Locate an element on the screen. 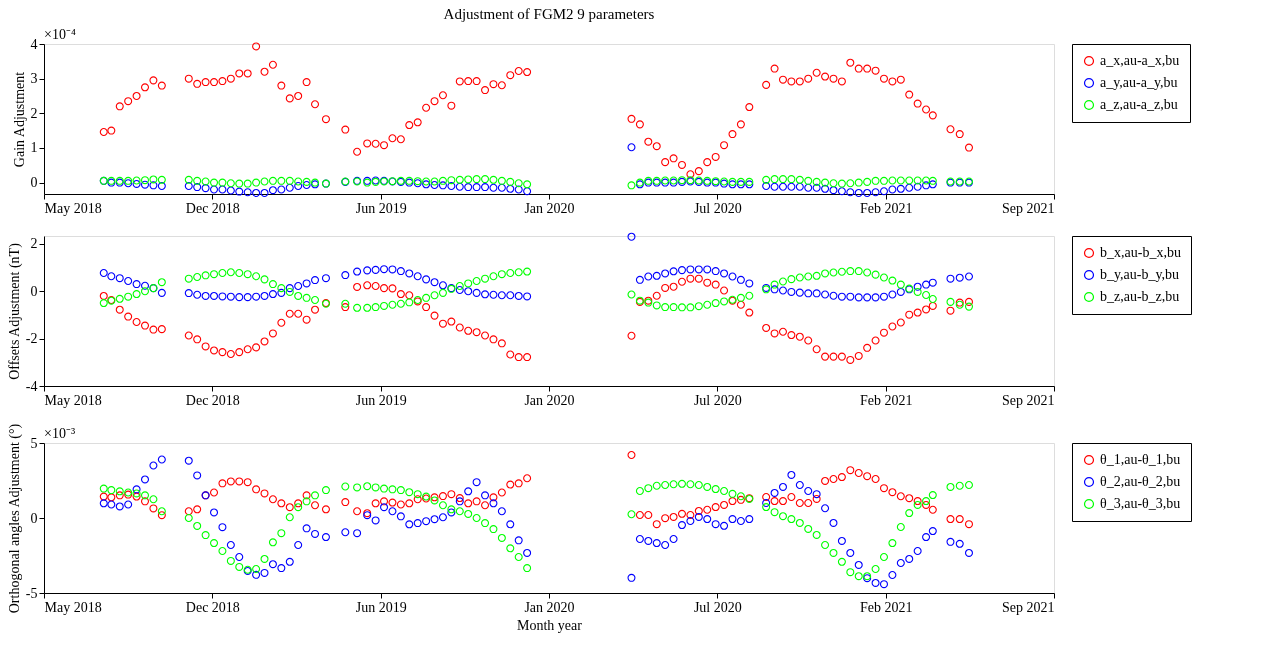 This screenshot has width=1264, height=662. y-axis-title: Gain Adjustment is located at coordinates (19, 119).